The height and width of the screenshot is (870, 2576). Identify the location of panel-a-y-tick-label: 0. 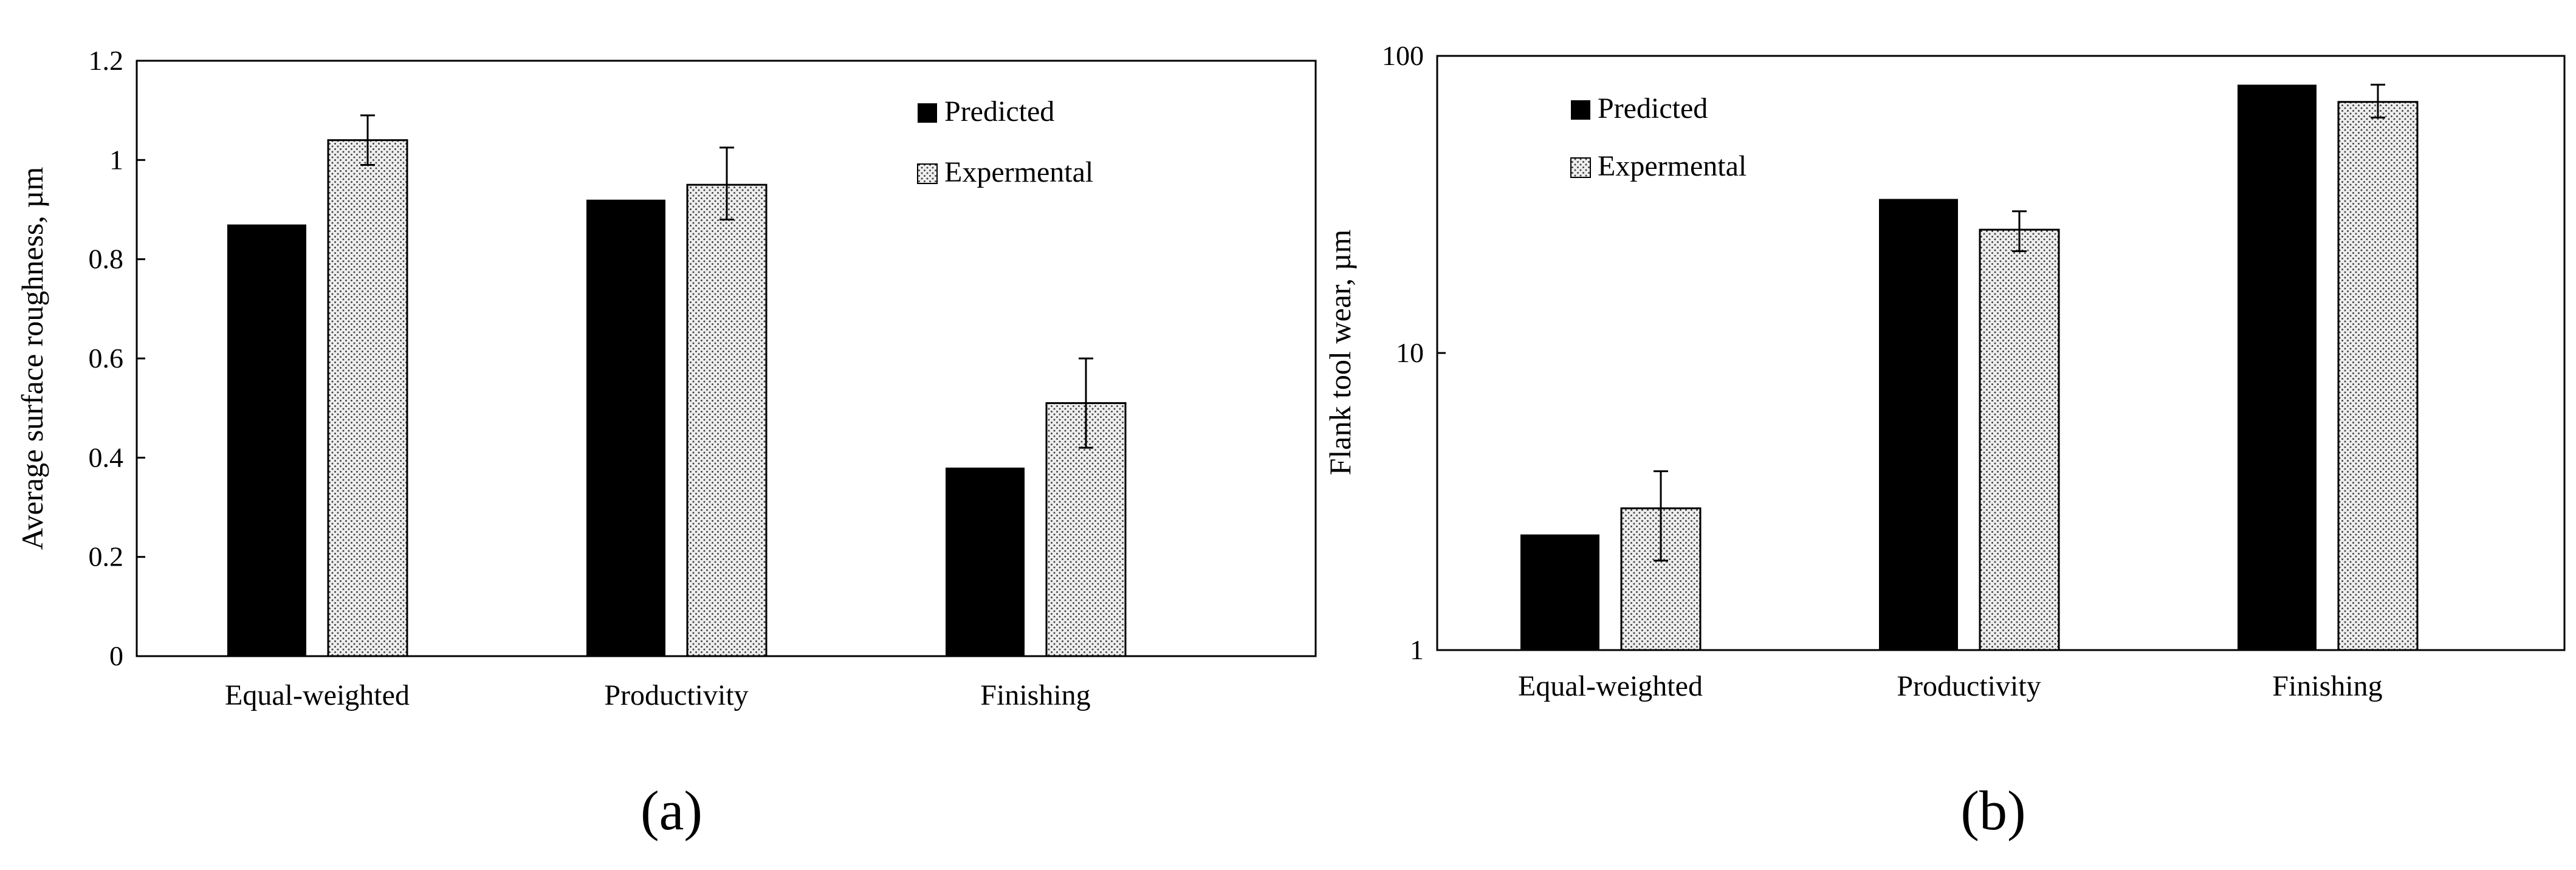
(116, 655).